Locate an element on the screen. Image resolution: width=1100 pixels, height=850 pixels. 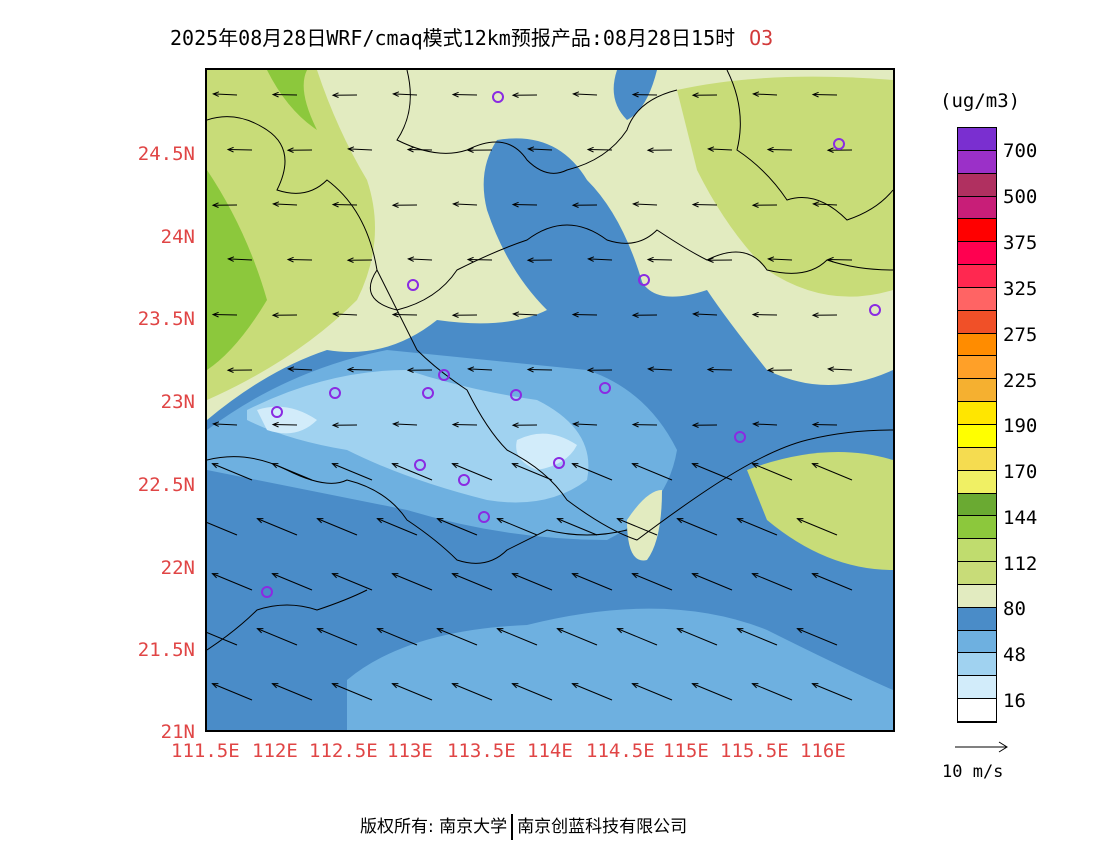
color-scale-label: 112 is located at coordinates (1020, 564).